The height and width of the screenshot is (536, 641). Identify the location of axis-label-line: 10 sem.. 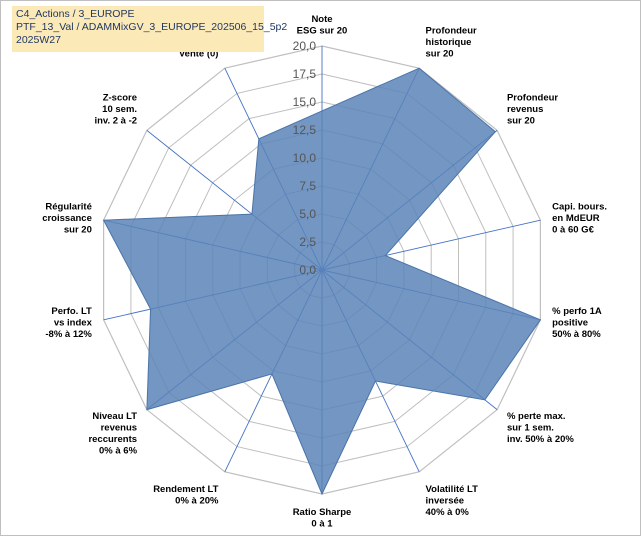
(119, 109).